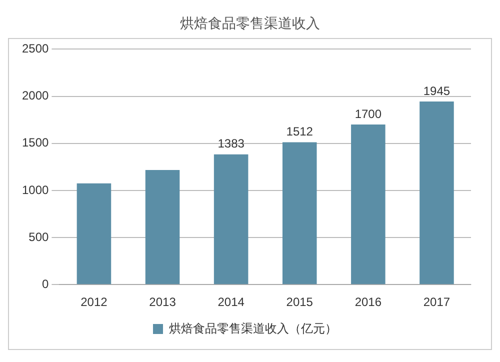  Describe the element at coordinates (36, 95) in the screenshot. I see `y-tick-label: 2000` at that location.